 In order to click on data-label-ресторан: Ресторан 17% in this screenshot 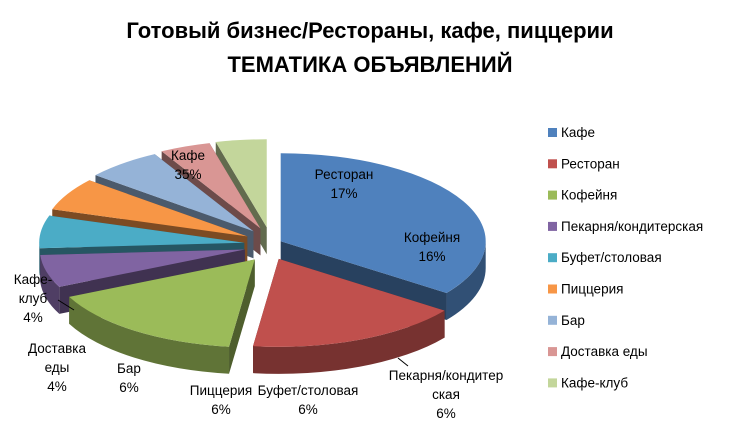, I will do `click(344, 184)`.